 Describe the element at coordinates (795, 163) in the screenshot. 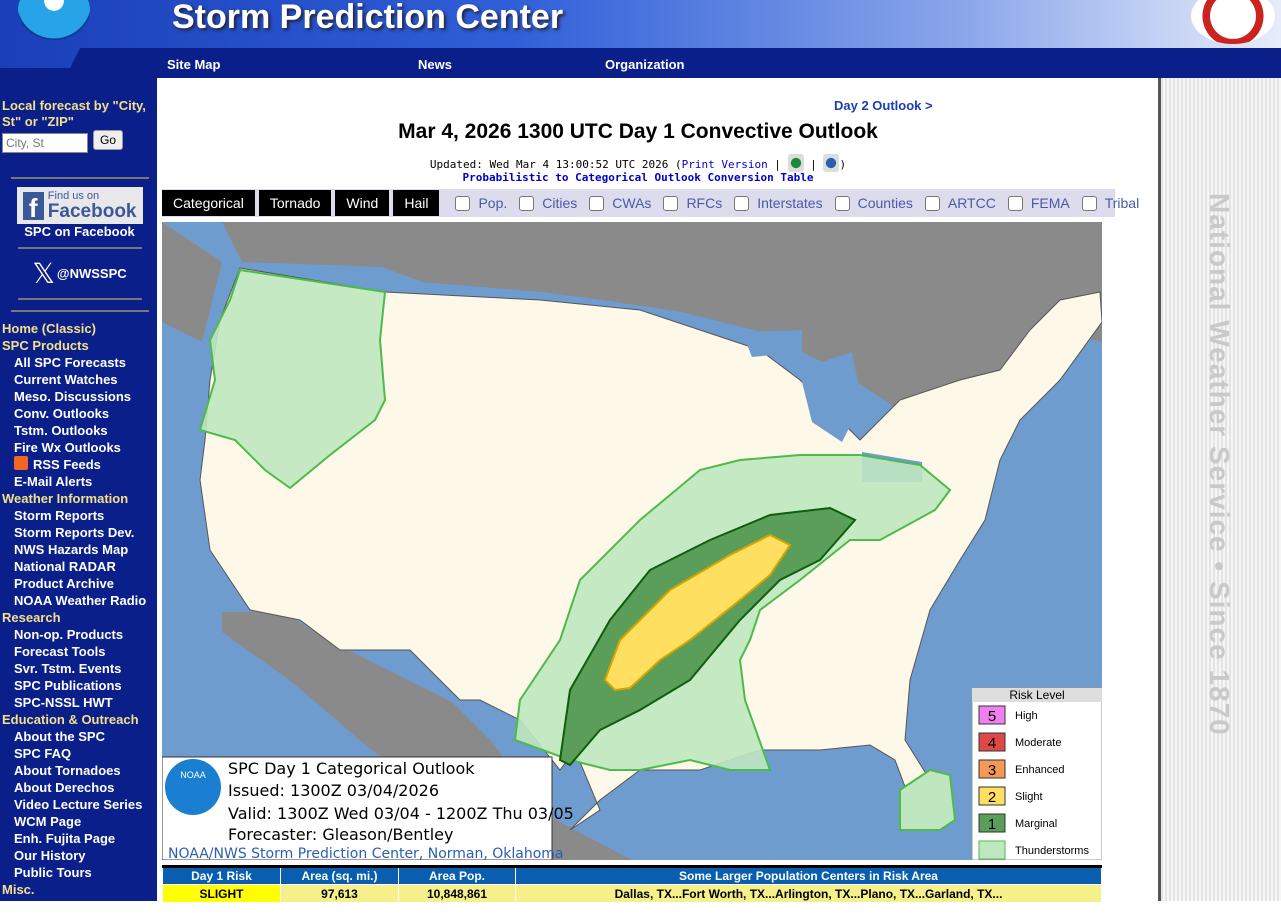

I see `kml-icon` at that location.